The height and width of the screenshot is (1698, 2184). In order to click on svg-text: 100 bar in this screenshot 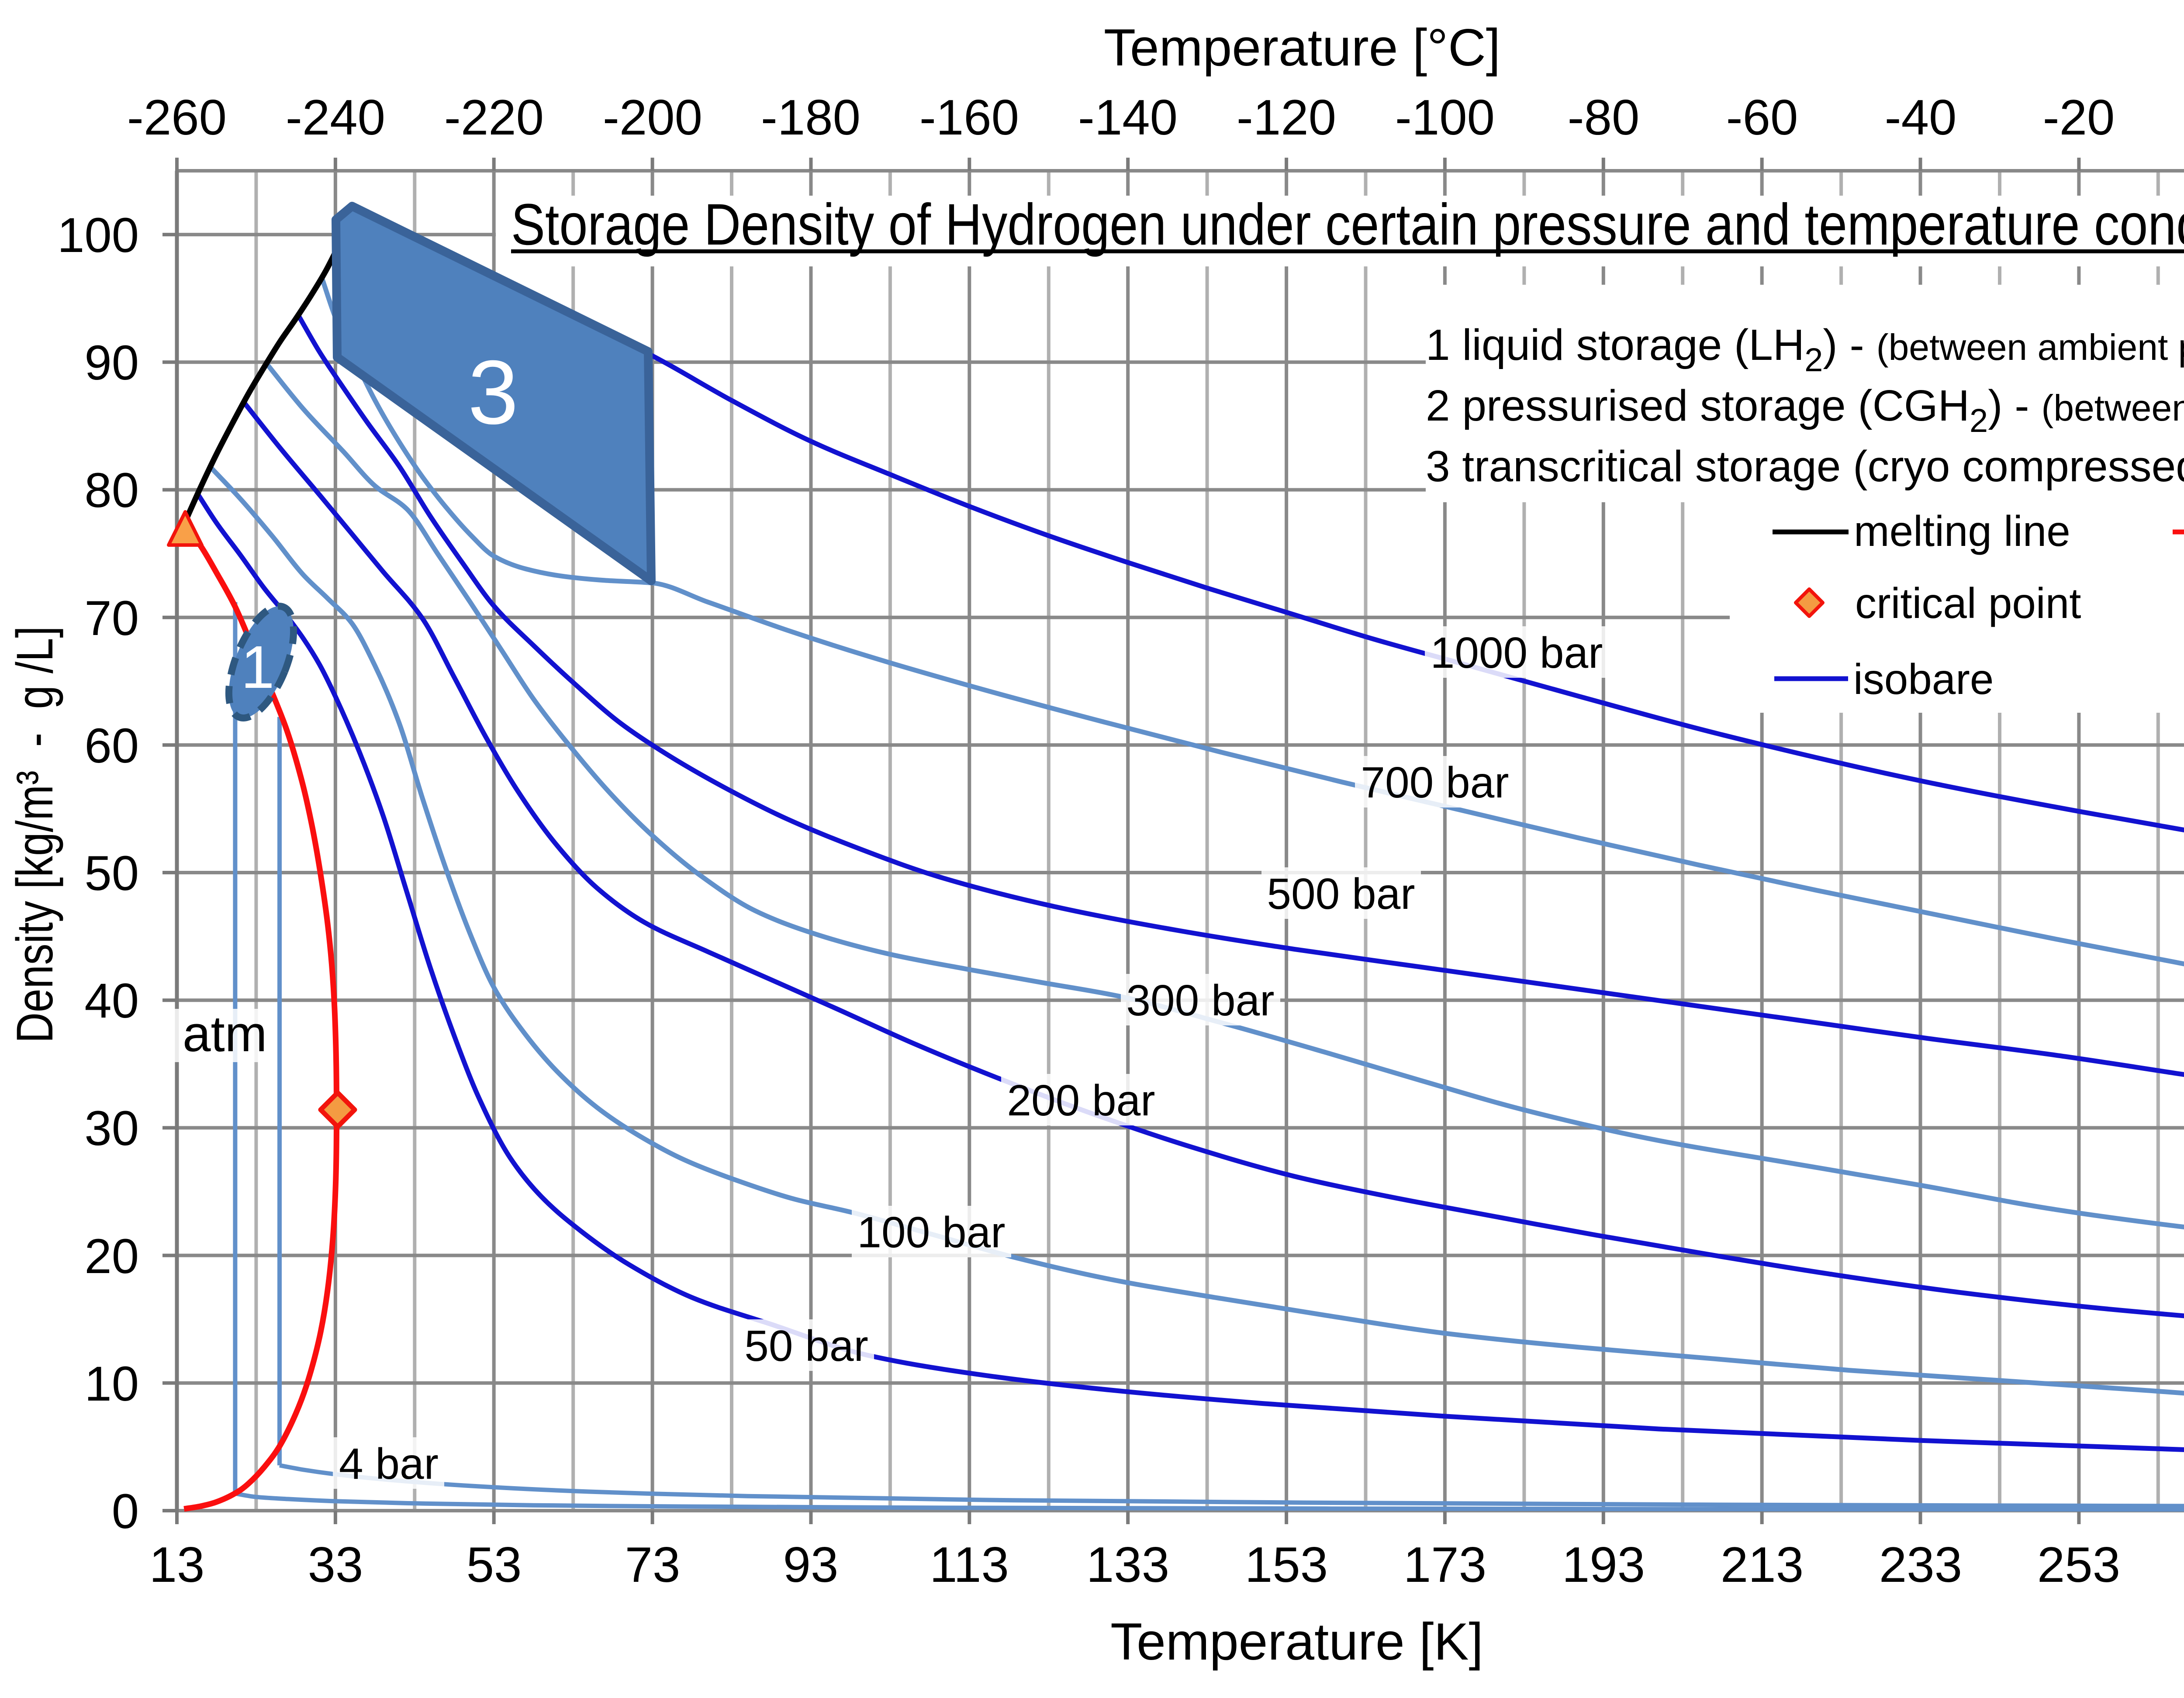, I will do `click(931, 1232)`.